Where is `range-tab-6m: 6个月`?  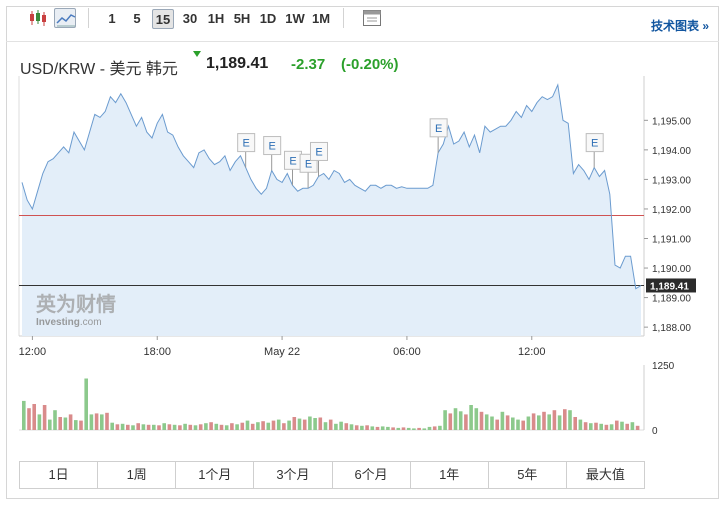
range-tab-6m: 6个月 is located at coordinates (371, 475).